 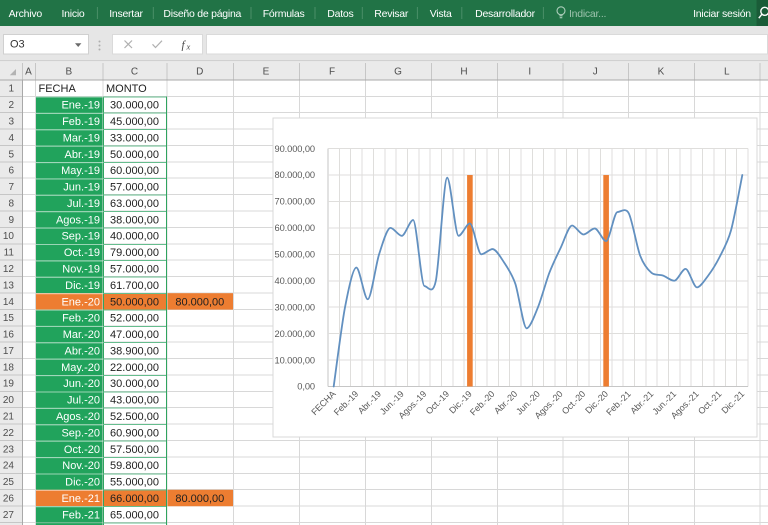 What do you see at coordinates (284, 14) in the screenshot?
I see `svg-text: Fórmulas` at bounding box center [284, 14].